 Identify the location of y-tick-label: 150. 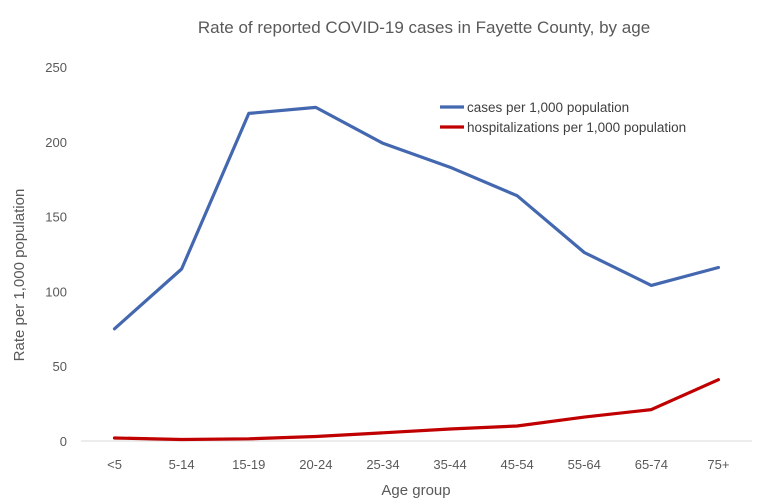
(56, 217).